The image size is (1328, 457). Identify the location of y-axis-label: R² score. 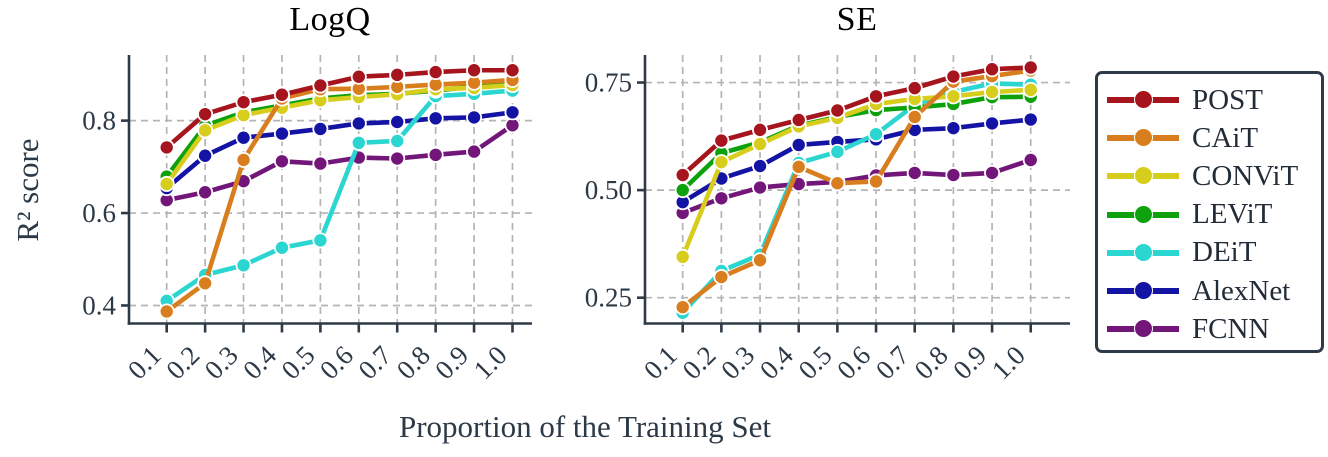
(27, 190).